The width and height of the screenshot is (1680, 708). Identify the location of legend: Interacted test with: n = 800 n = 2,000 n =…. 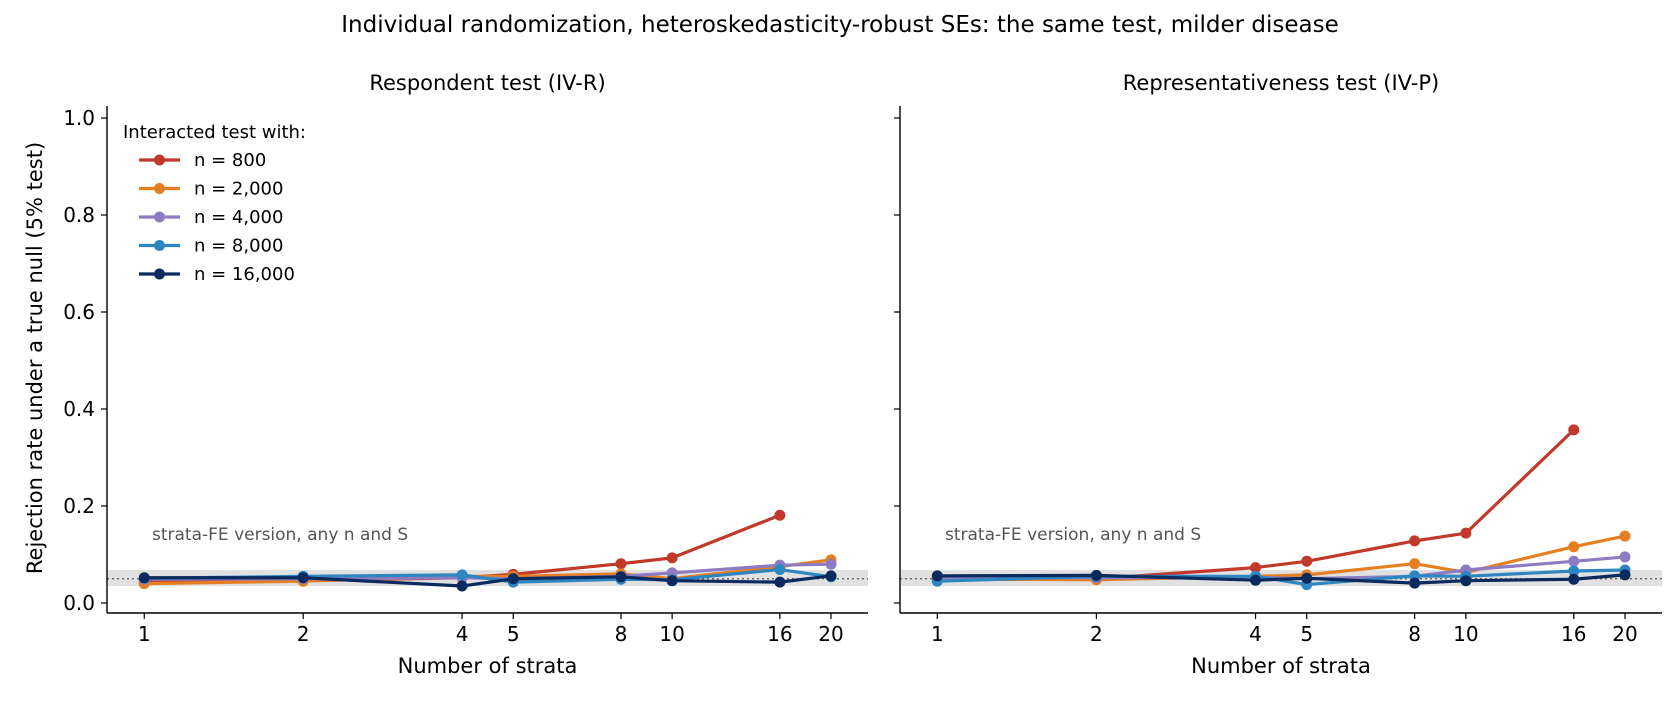
(214, 203).